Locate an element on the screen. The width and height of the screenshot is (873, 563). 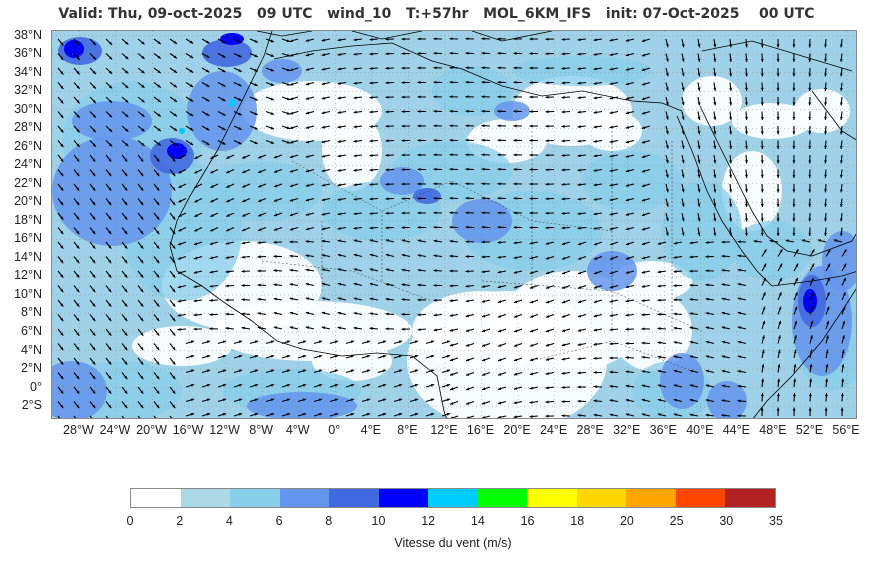
lat-label: 22°N is located at coordinates (28, 182).